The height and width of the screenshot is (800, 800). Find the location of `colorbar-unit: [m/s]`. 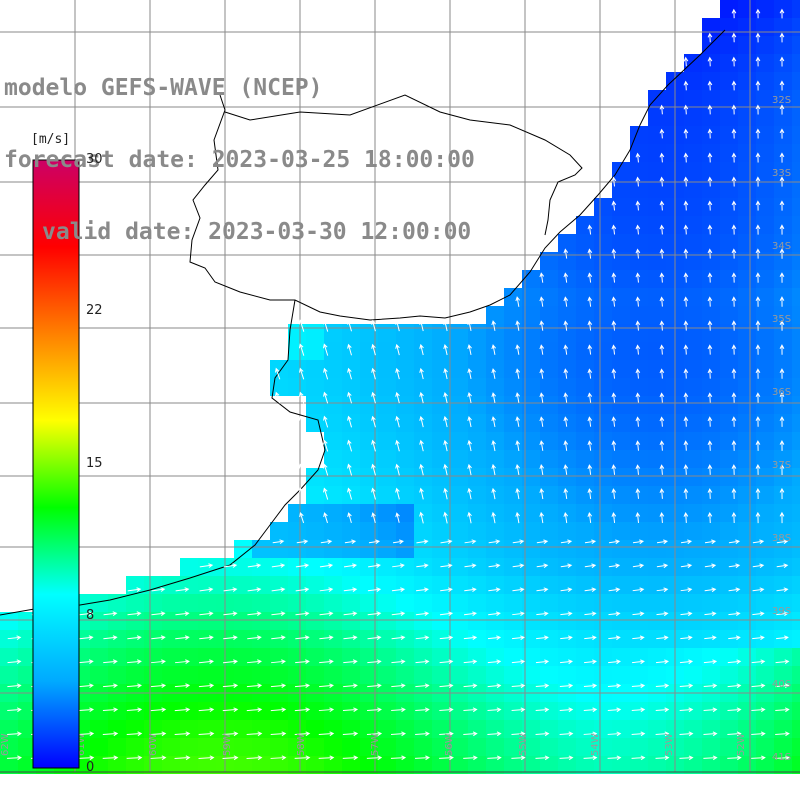

colorbar-unit: [m/s] is located at coordinates (51, 139).